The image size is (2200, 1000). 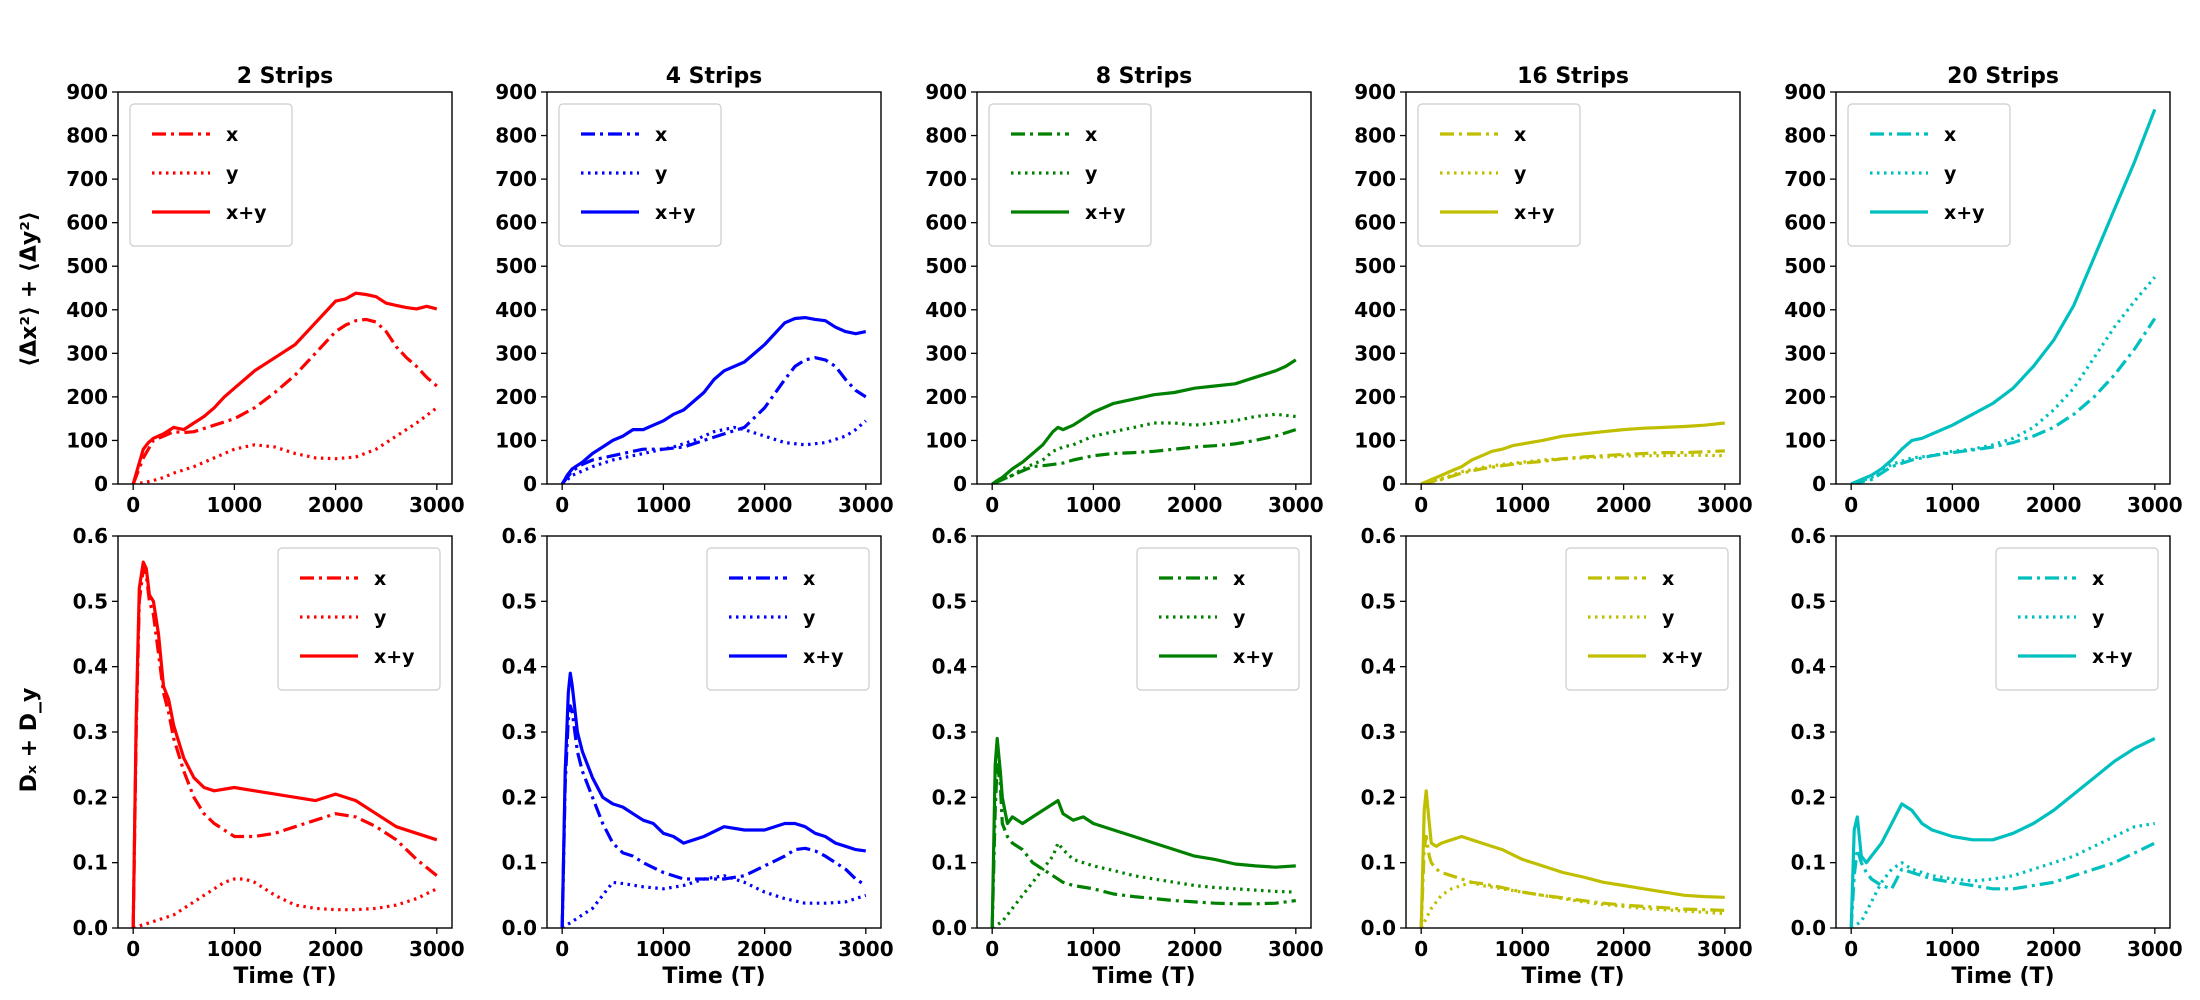 I want to click on series-line-y, so click(x=1143, y=448).